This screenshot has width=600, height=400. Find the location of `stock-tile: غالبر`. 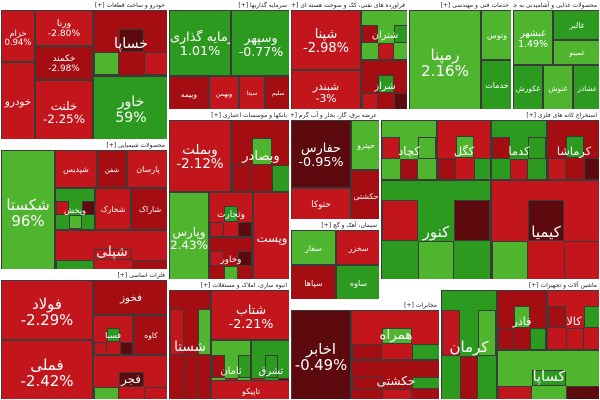

stock-tile: غالبر is located at coordinates (576, 25).